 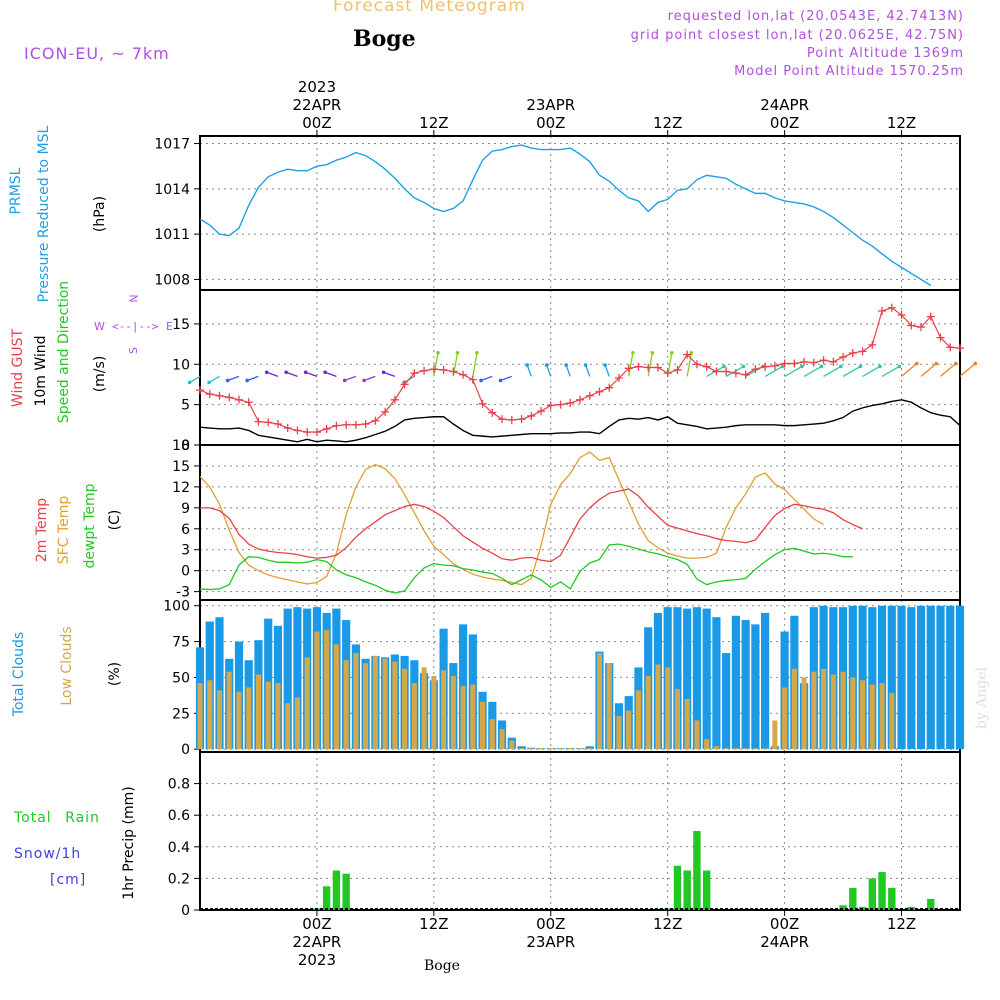 I want to click on top-time-tick-label: 00Z, so click(x=316, y=123).